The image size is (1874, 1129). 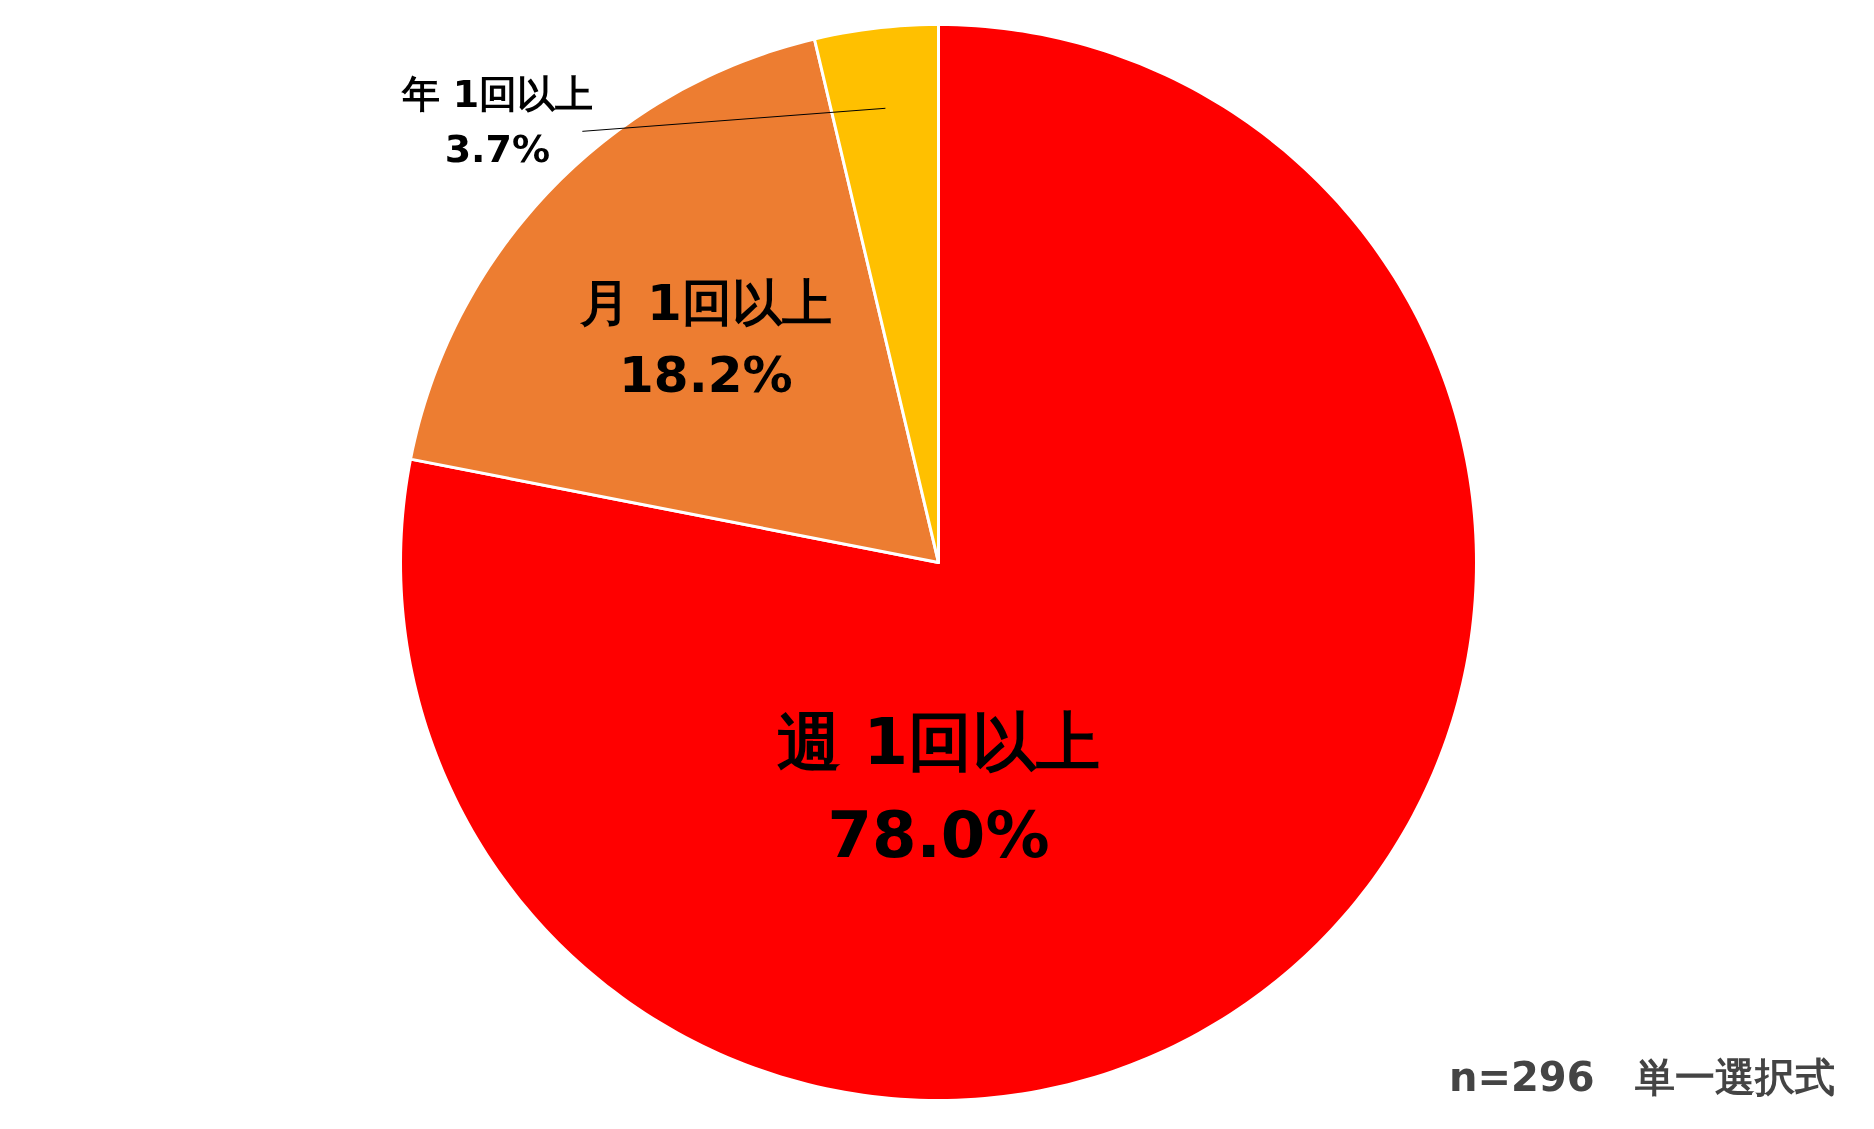 I want to click on slice-label: 年 1回以上, so click(x=497, y=93).